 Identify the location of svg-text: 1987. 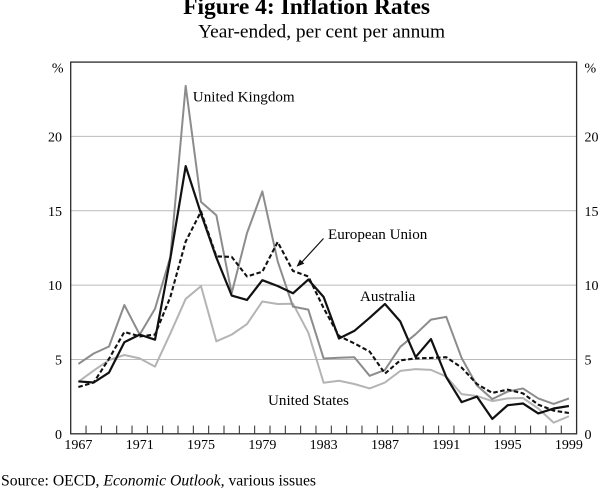
(385, 445).